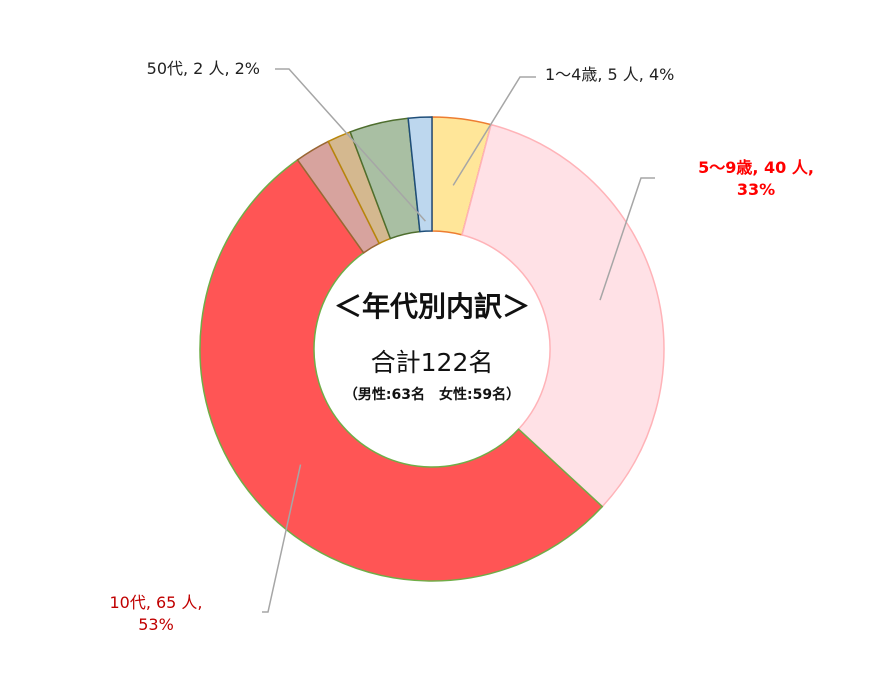 The width and height of the screenshot is (891, 694). Describe the element at coordinates (432, 362) in the screenshot. I see `center-total: 合計122名` at that location.